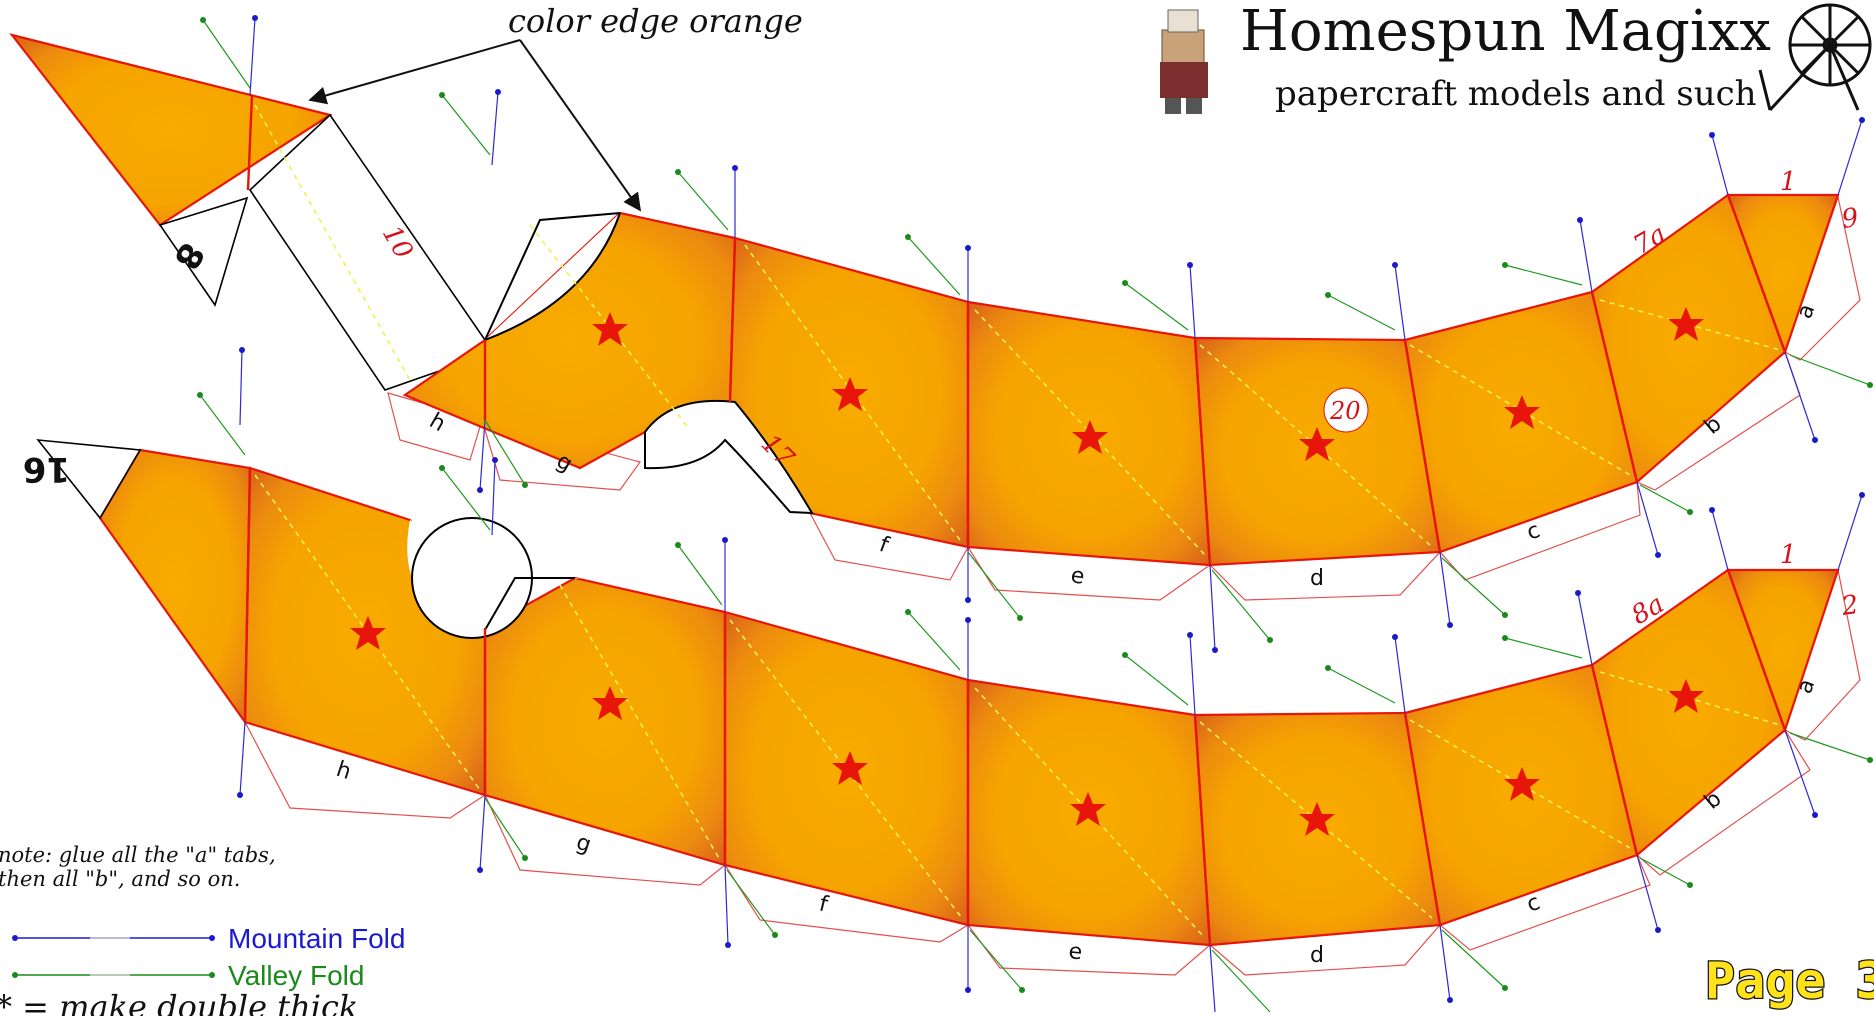 The height and width of the screenshot is (1016, 1874). Describe the element at coordinates (367, 252) in the screenshot. I see `white-connector` at that location.